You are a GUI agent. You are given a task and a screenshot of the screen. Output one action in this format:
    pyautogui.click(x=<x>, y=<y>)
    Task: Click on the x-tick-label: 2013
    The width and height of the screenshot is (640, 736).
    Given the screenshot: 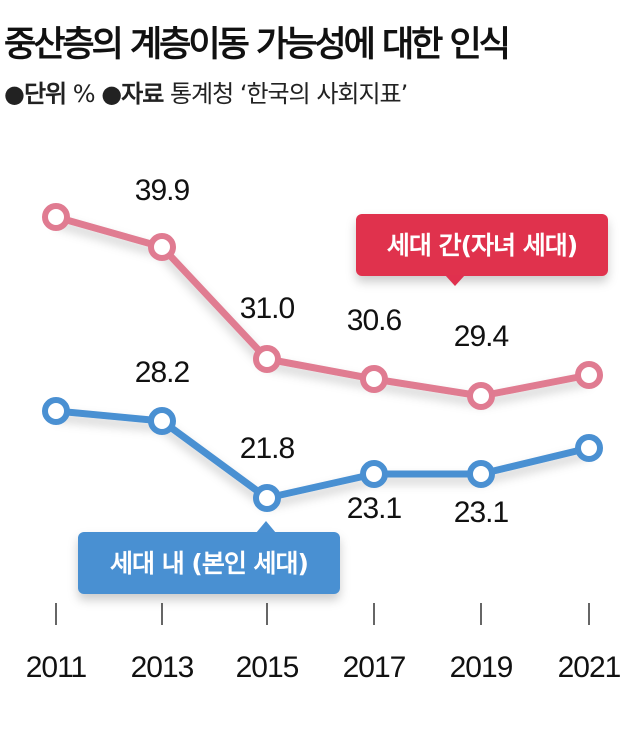 What is the action you would take?
    pyautogui.click(x=162, y=667)
    